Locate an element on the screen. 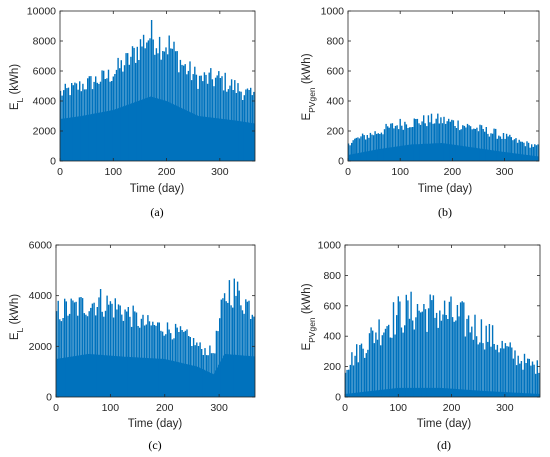 The width and height of the screenshot is (550, 457). y-tick-label: 800 is located at coordinates (335, 42).